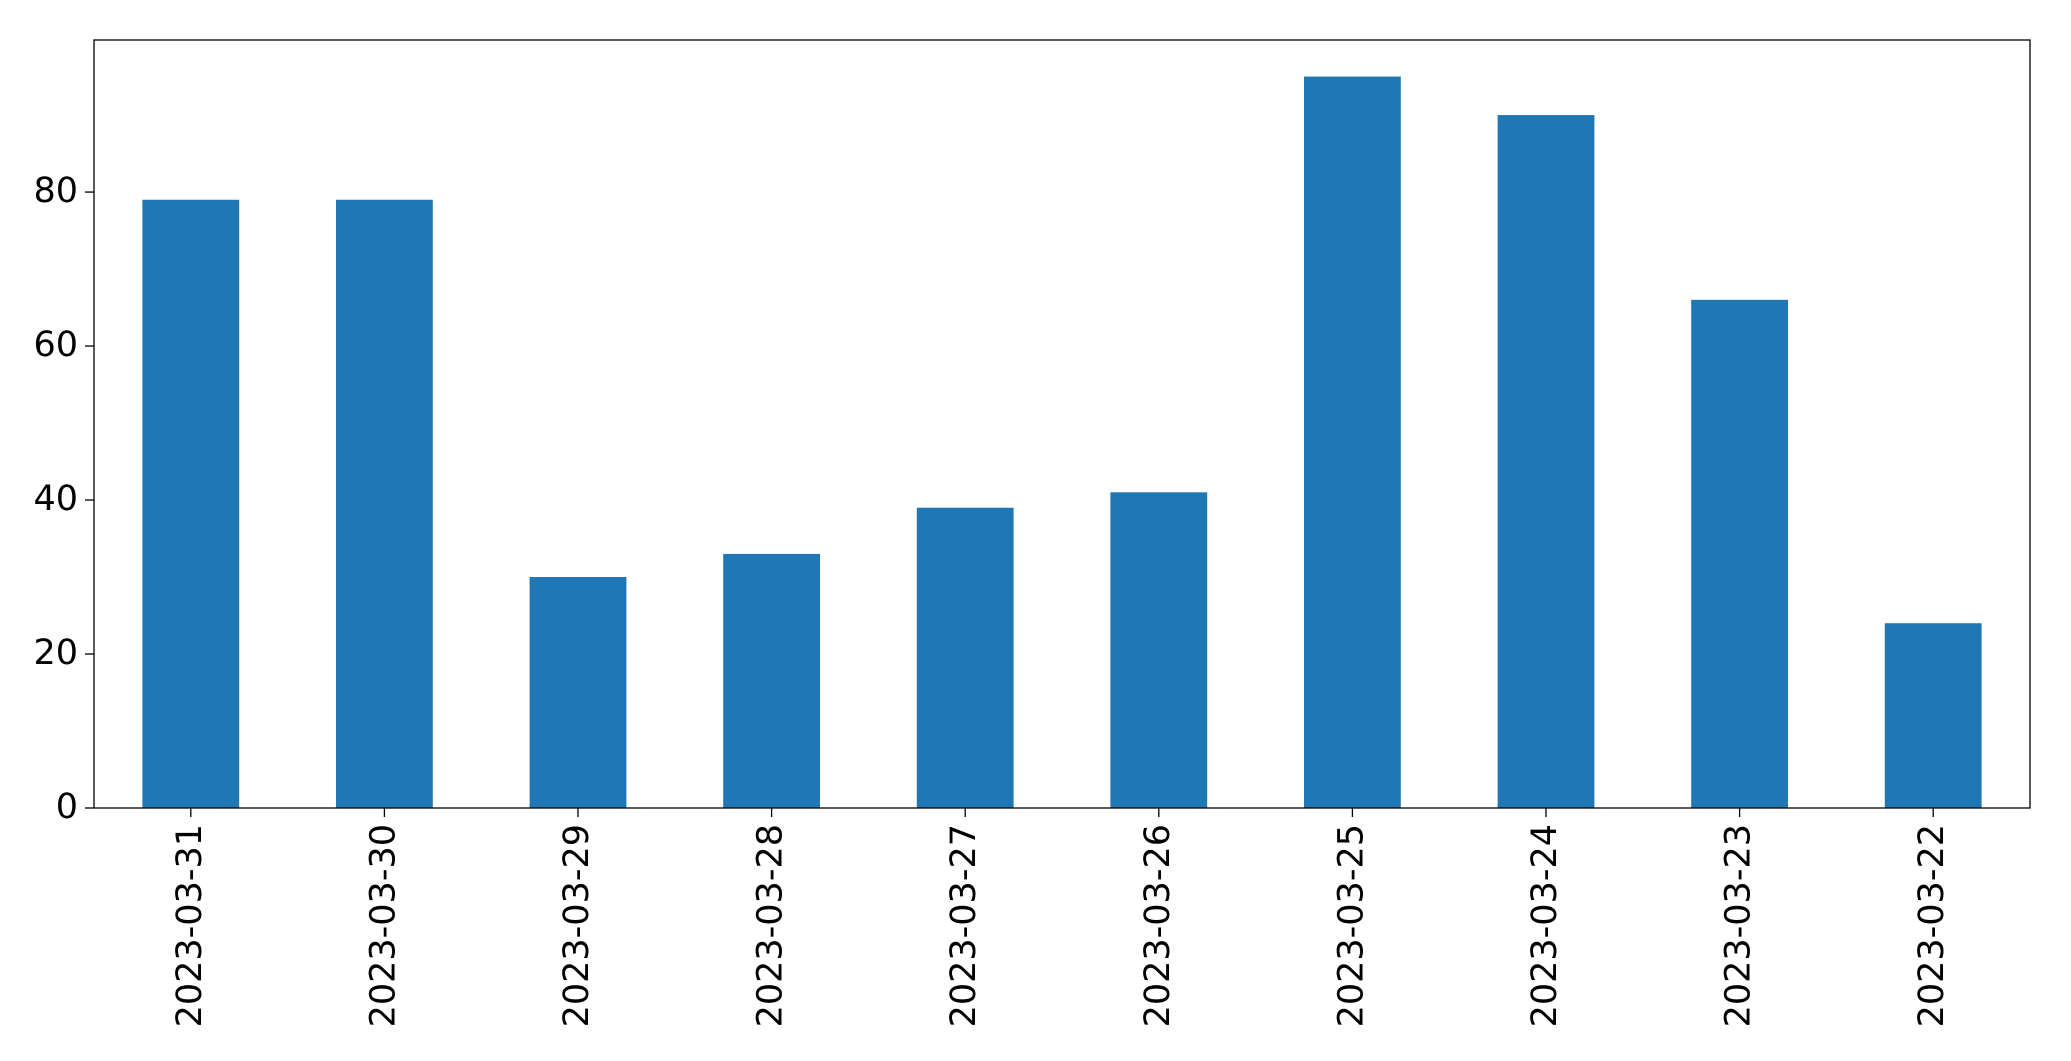 This screenshot has width=2071, height=1061. I want to click on y-tick-label: 60, so click(55, 345).